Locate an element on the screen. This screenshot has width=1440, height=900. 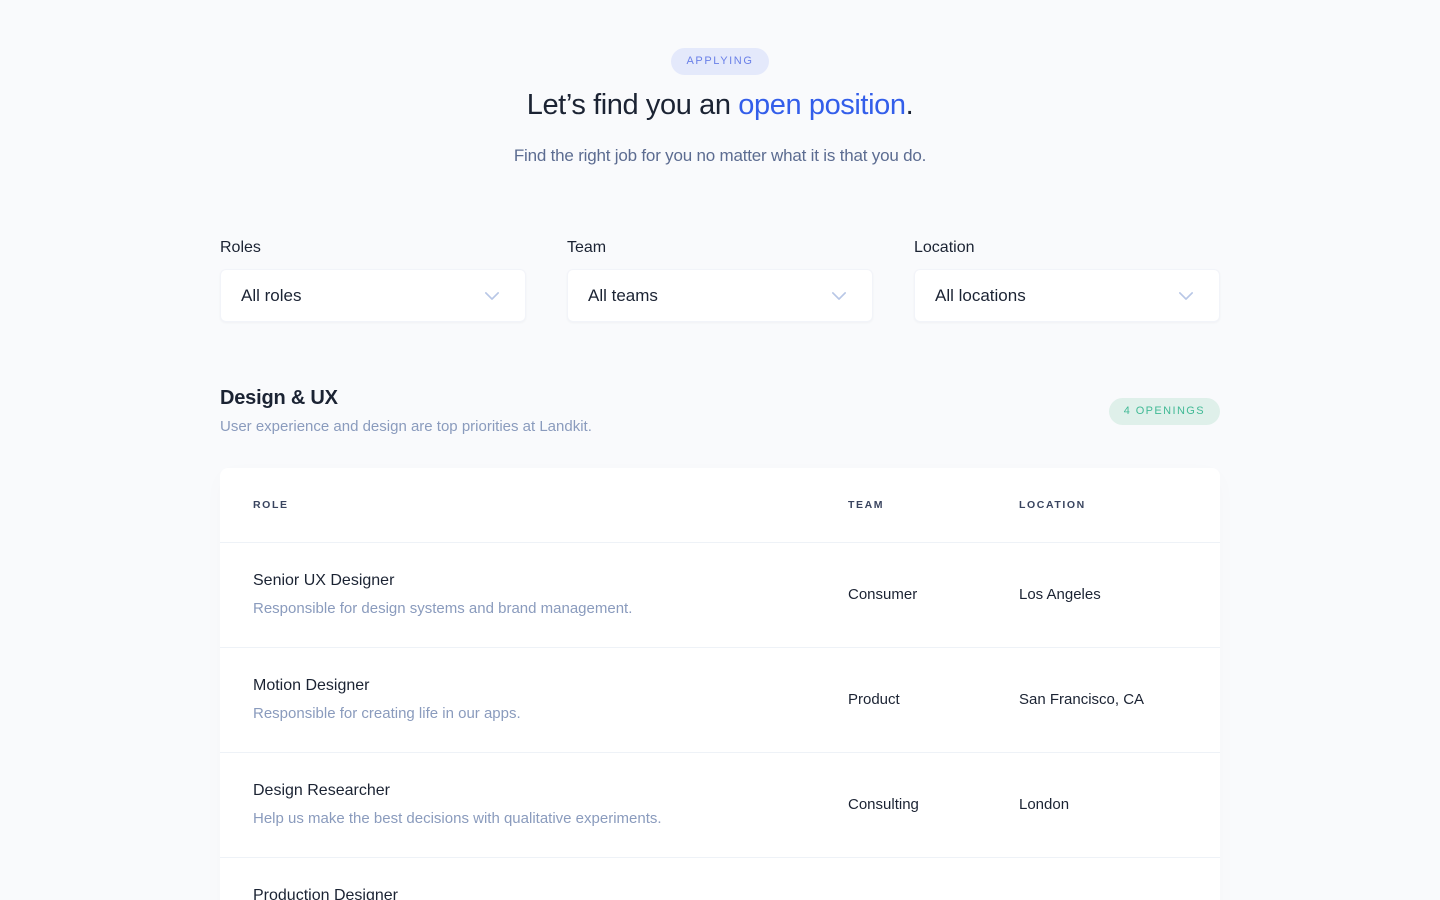
filter-group-team: Team All teams is located at coordinates (720, 279).